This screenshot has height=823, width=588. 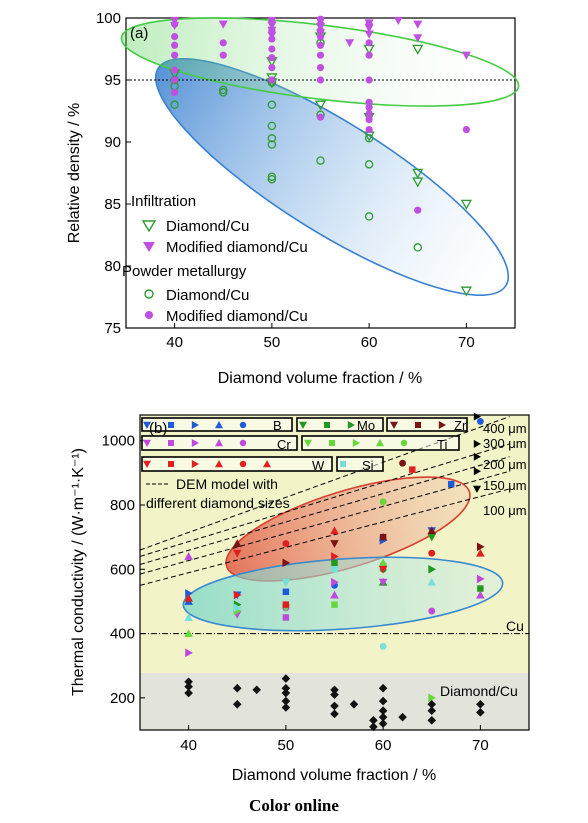 I want to click on y-tick-label: 400, so click(x=122, y=634).